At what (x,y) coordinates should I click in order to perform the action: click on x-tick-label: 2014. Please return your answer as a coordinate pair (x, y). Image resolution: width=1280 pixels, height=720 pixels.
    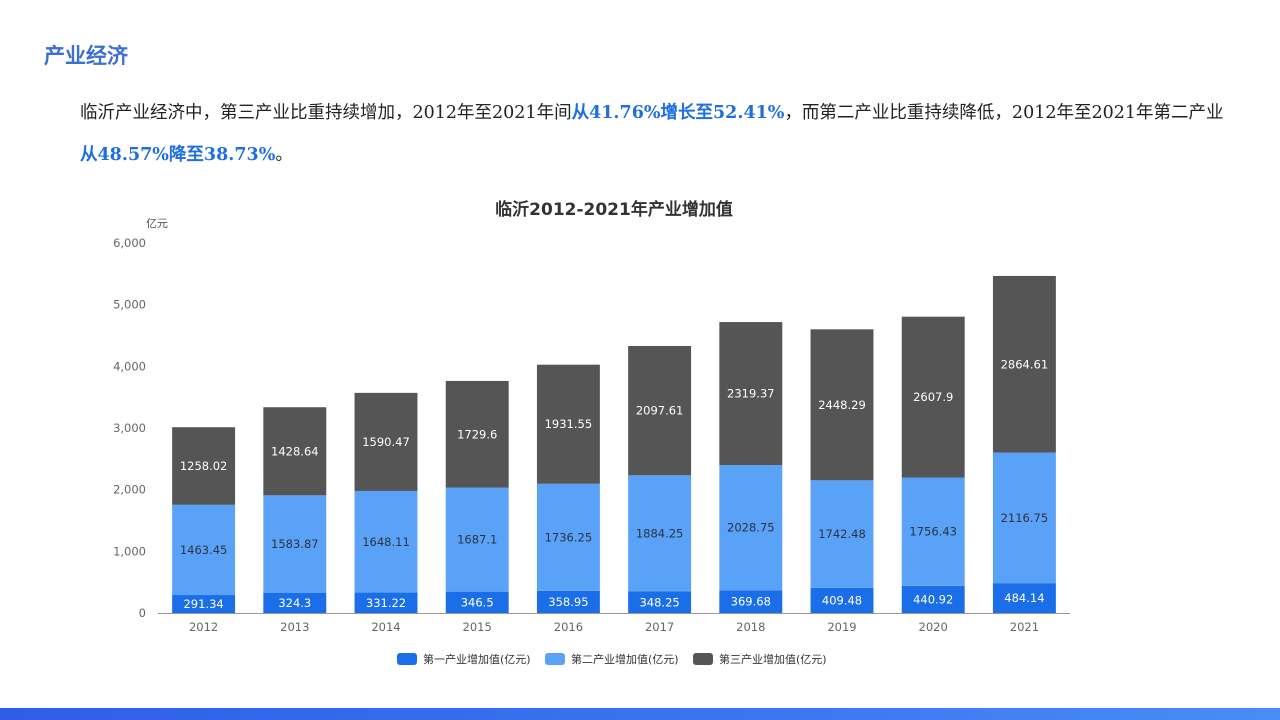
    Looking at the image, I should click on (385, 627).